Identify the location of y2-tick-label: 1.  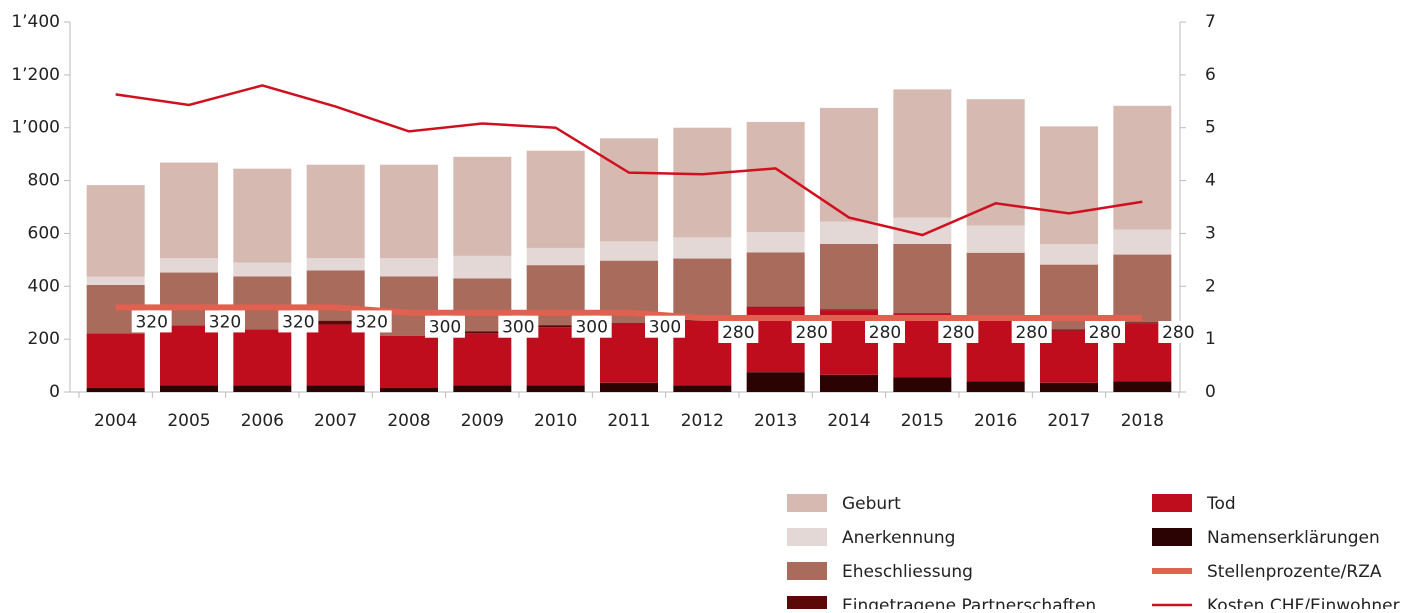
(1210, 339).